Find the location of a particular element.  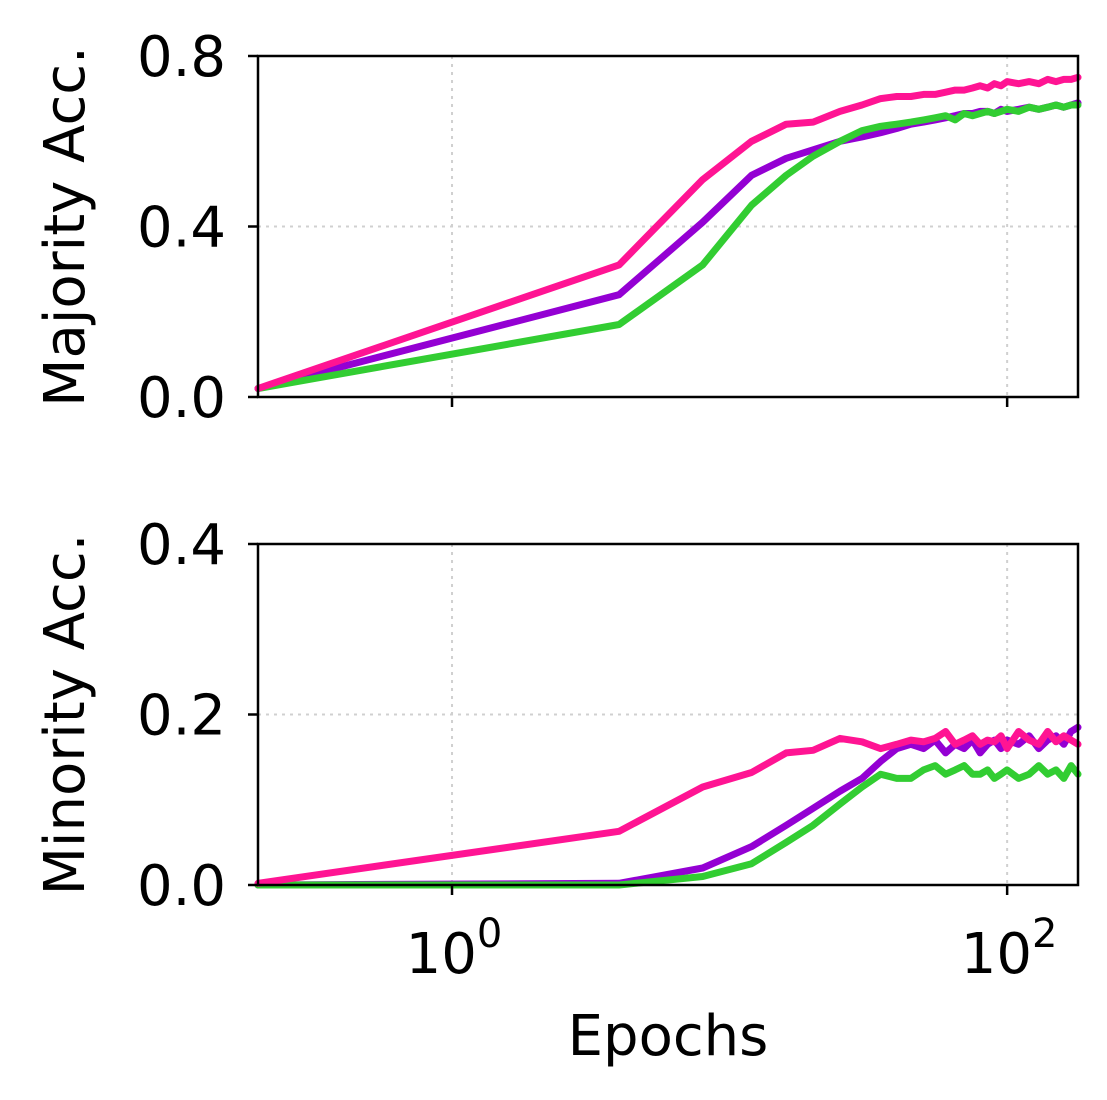

y-tick-label: 0.8 is located at coordinates (181, 57).